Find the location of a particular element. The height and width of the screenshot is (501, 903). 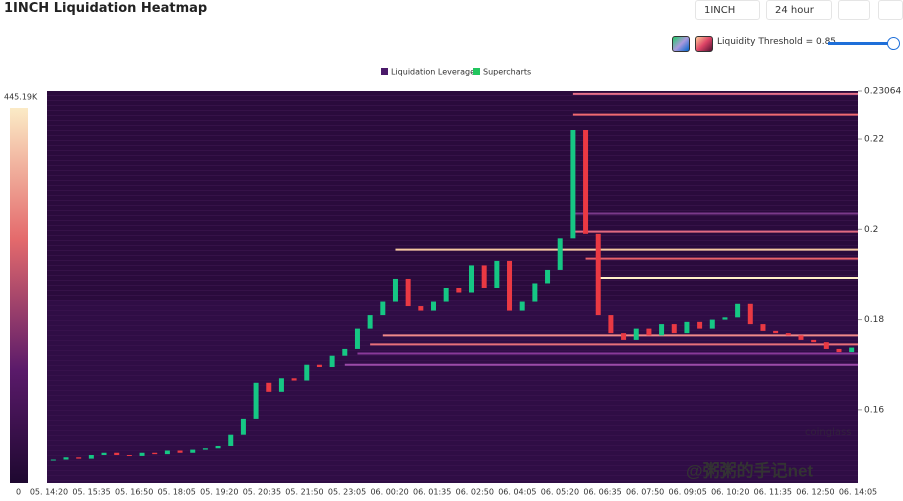

x-tick-label: 06. 06:35 is located at coordinates (602, 492).